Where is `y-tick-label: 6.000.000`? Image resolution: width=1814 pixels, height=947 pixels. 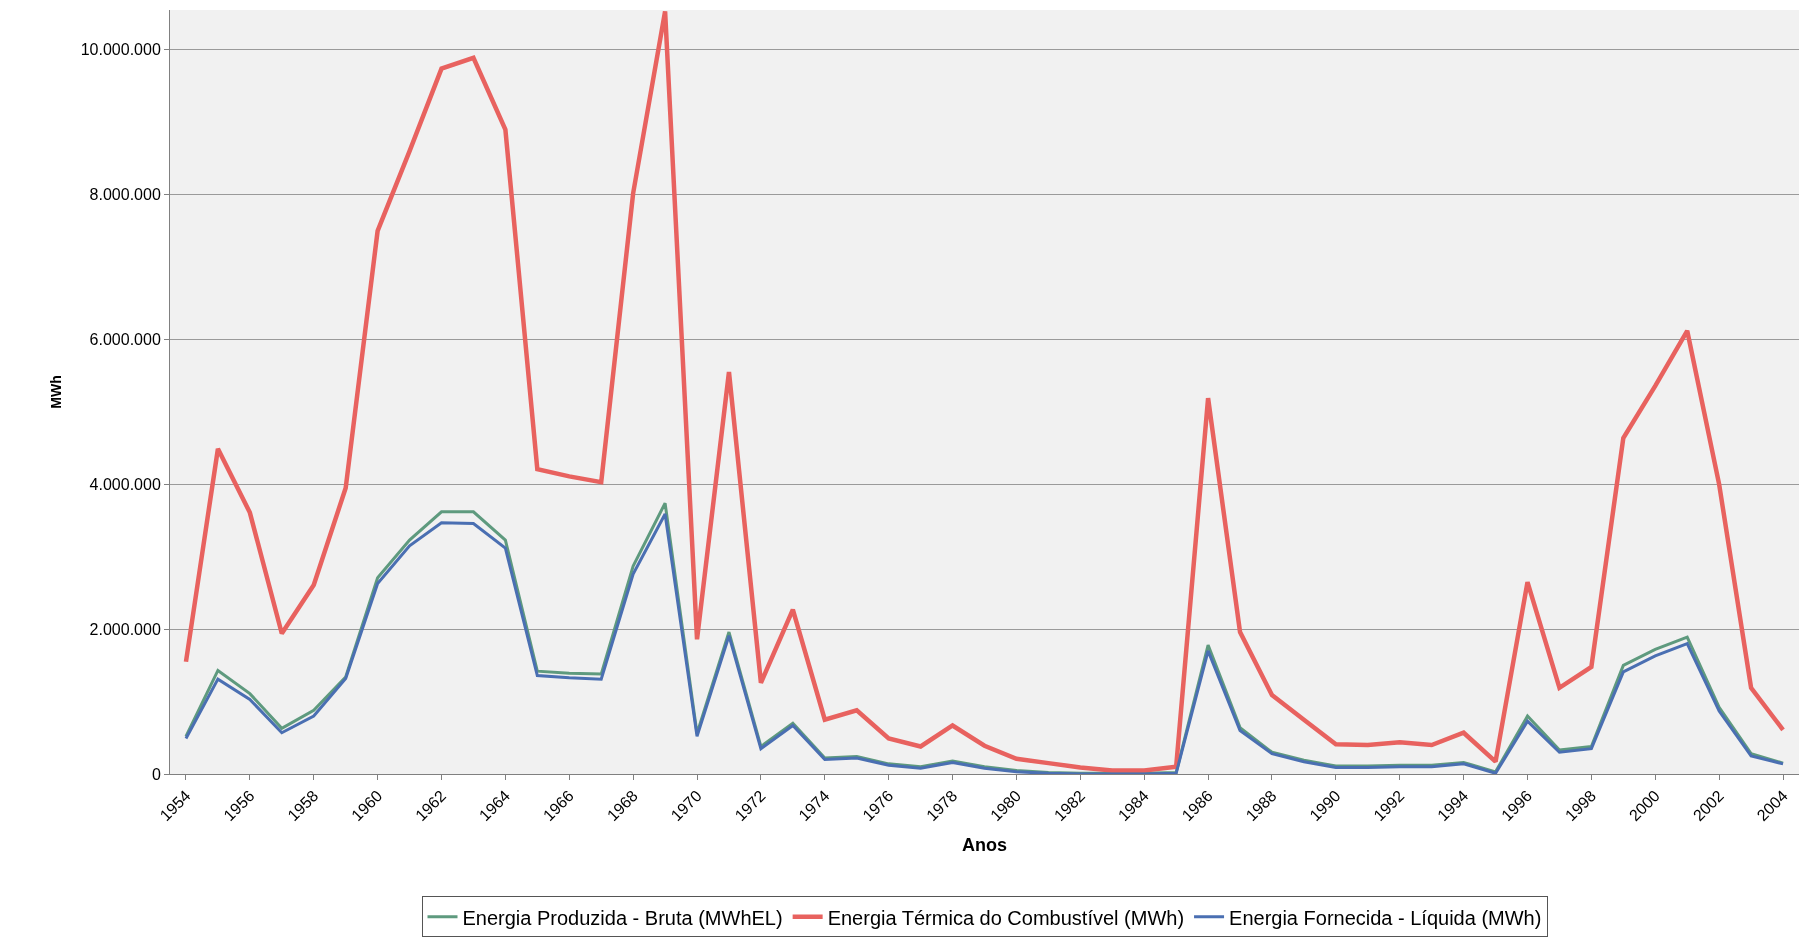
y-tick-label: 6.000.000 is located at coordinates (125, 340).